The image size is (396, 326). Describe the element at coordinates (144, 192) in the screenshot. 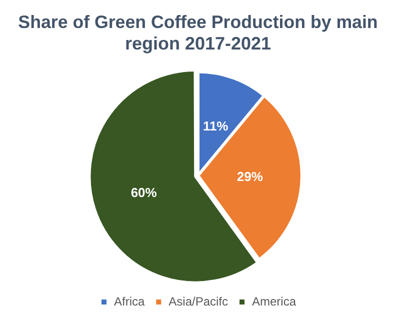

I see `data-label: 60%` at that location.